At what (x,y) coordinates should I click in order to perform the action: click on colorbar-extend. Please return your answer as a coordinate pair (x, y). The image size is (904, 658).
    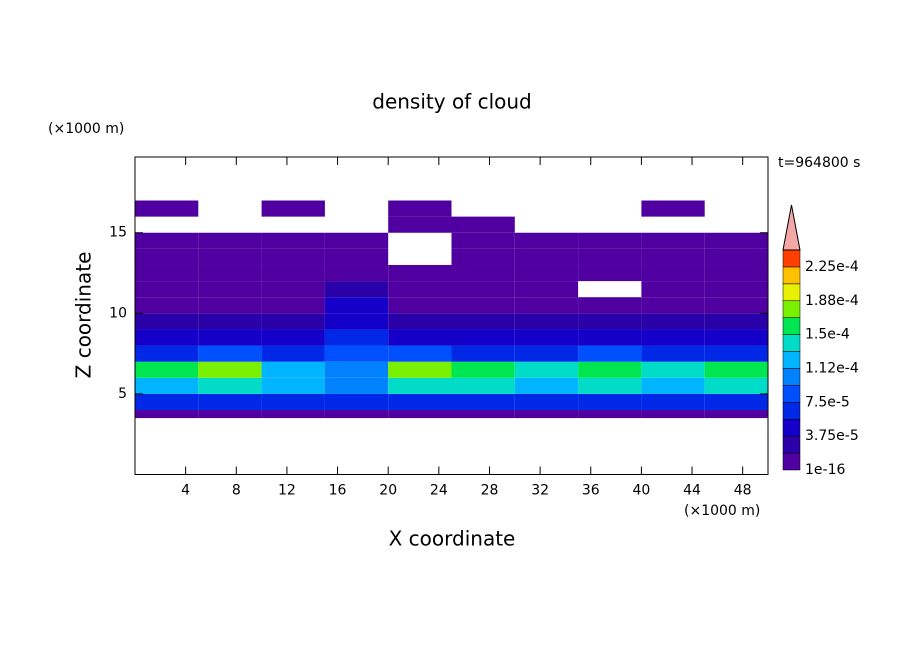
    Looking at the image, I should click on (791, 227).